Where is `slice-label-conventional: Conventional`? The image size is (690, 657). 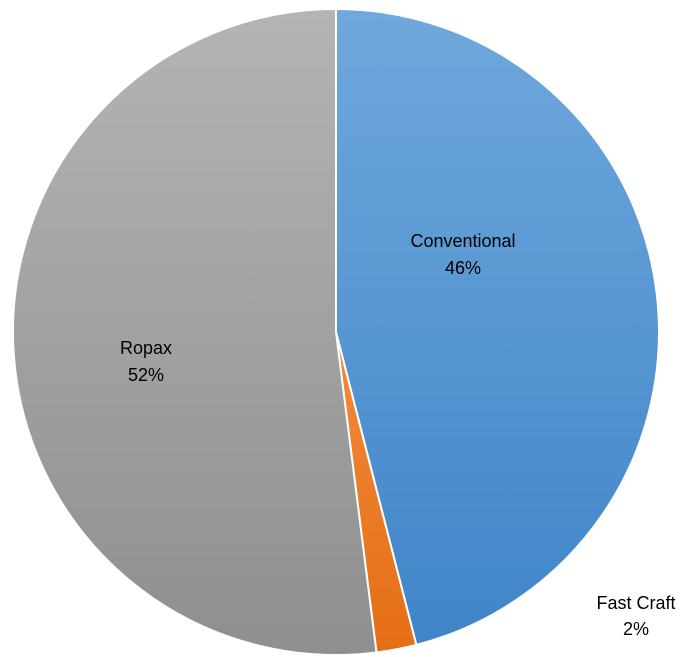 slice-label-conventional: Conventional is located at coordinates (462, 241).